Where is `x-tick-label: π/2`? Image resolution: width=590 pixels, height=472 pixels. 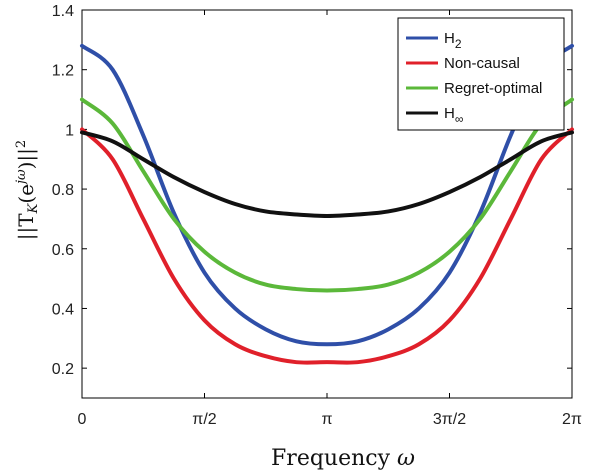
x-tick-label: π/2 is located at coordinates (204, 419).